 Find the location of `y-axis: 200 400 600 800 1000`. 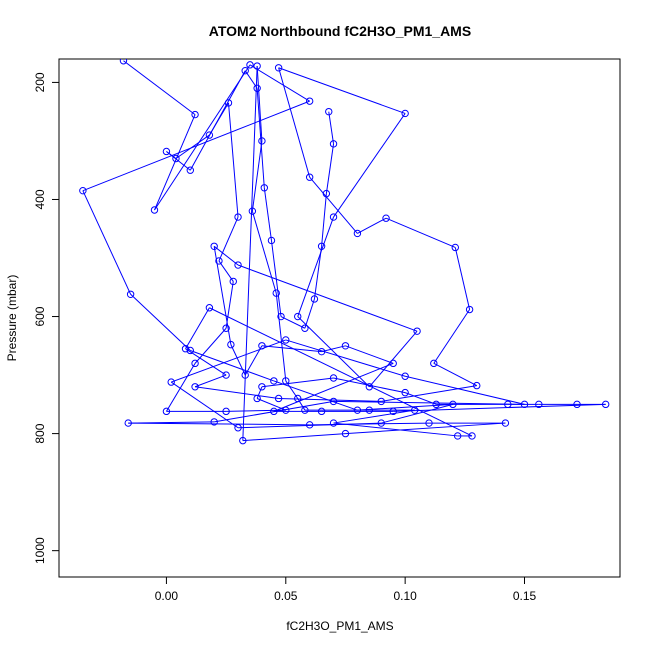

y-axis: 200 400 600 800 1000 is located at coordinates (46, 318).